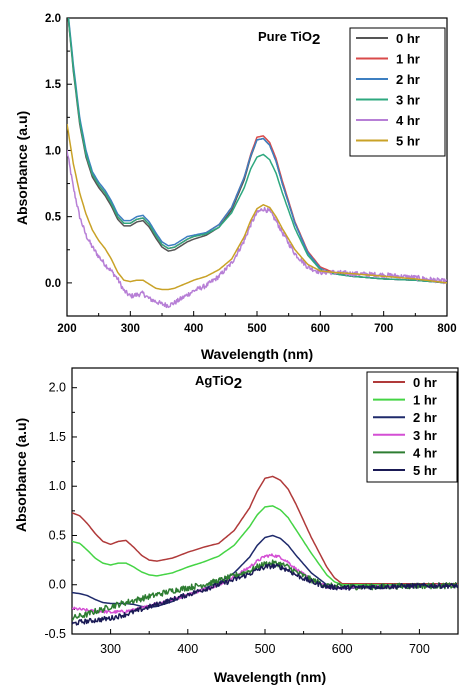  What do you see at coordinates (265, 594) in the screenshot?
I see `series-line-5-hr` at bounding box center [265, 594].